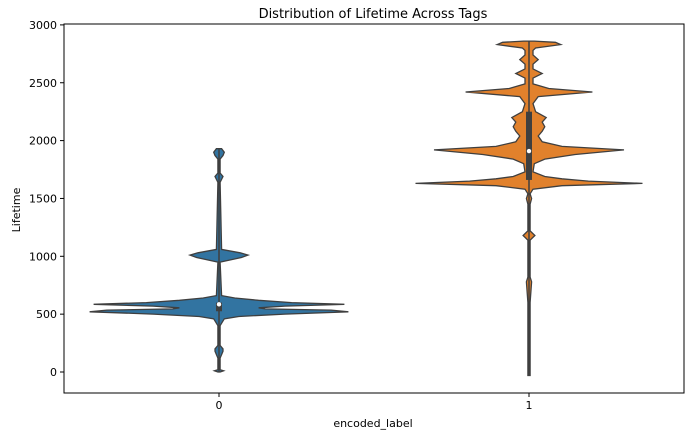 The height and width of the screenshot is (434, 698). Describe the element at coordinates (43, 198) in the screenshot. I see `y-tick-label: 1500` at that location.